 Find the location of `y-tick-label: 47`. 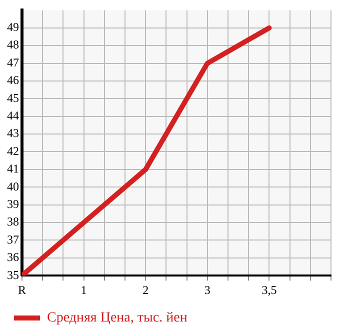

y-tick-label: 47 is located at coordinates (13, 62).